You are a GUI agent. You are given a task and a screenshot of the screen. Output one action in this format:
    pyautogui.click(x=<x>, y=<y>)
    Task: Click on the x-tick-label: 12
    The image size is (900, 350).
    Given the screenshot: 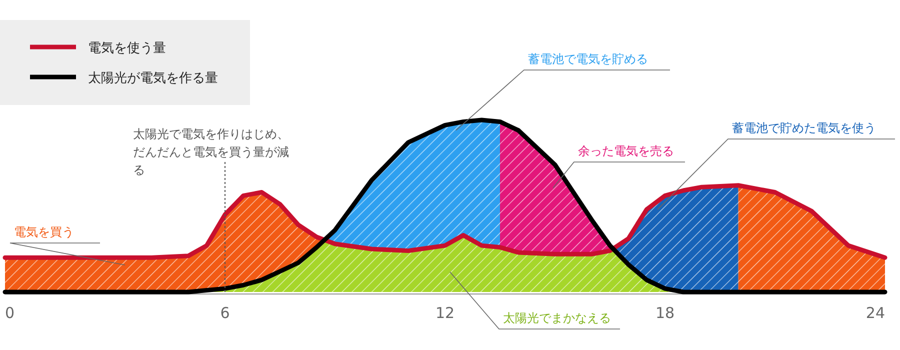 What is the action you would take?
    pyautogui.click(x=445, y=313)
    